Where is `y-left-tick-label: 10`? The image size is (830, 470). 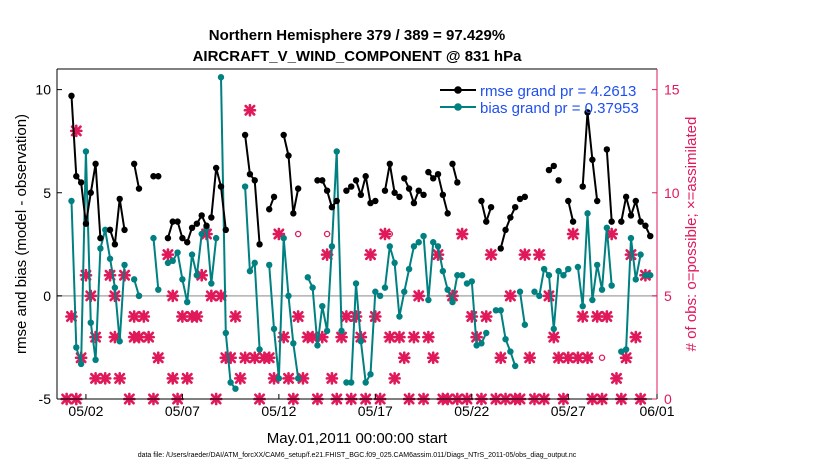 y-left-tick-label: 10 is located at coordinates (43, 90).